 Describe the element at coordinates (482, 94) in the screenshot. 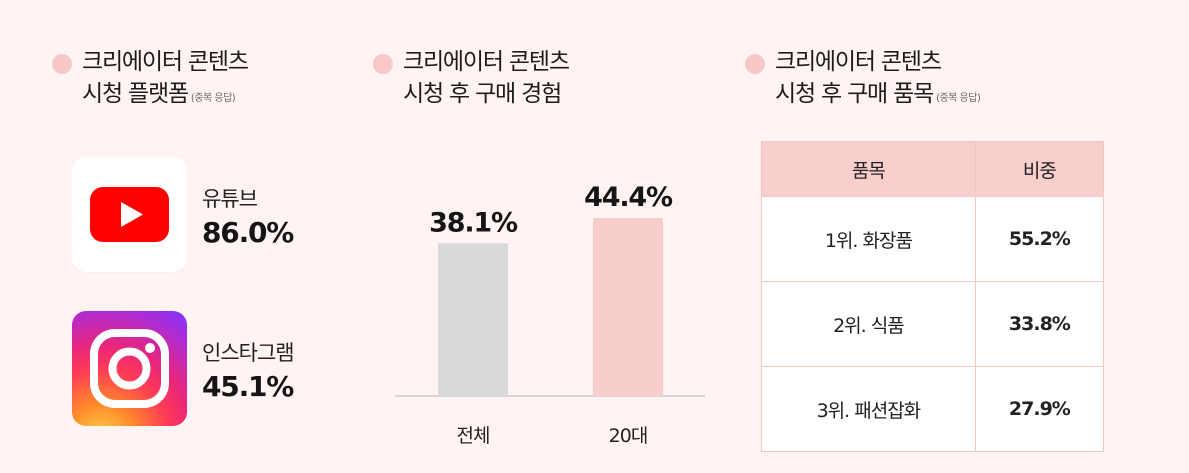

I see `purchase-title-line2: 시청 후 구매 경험` at that location.